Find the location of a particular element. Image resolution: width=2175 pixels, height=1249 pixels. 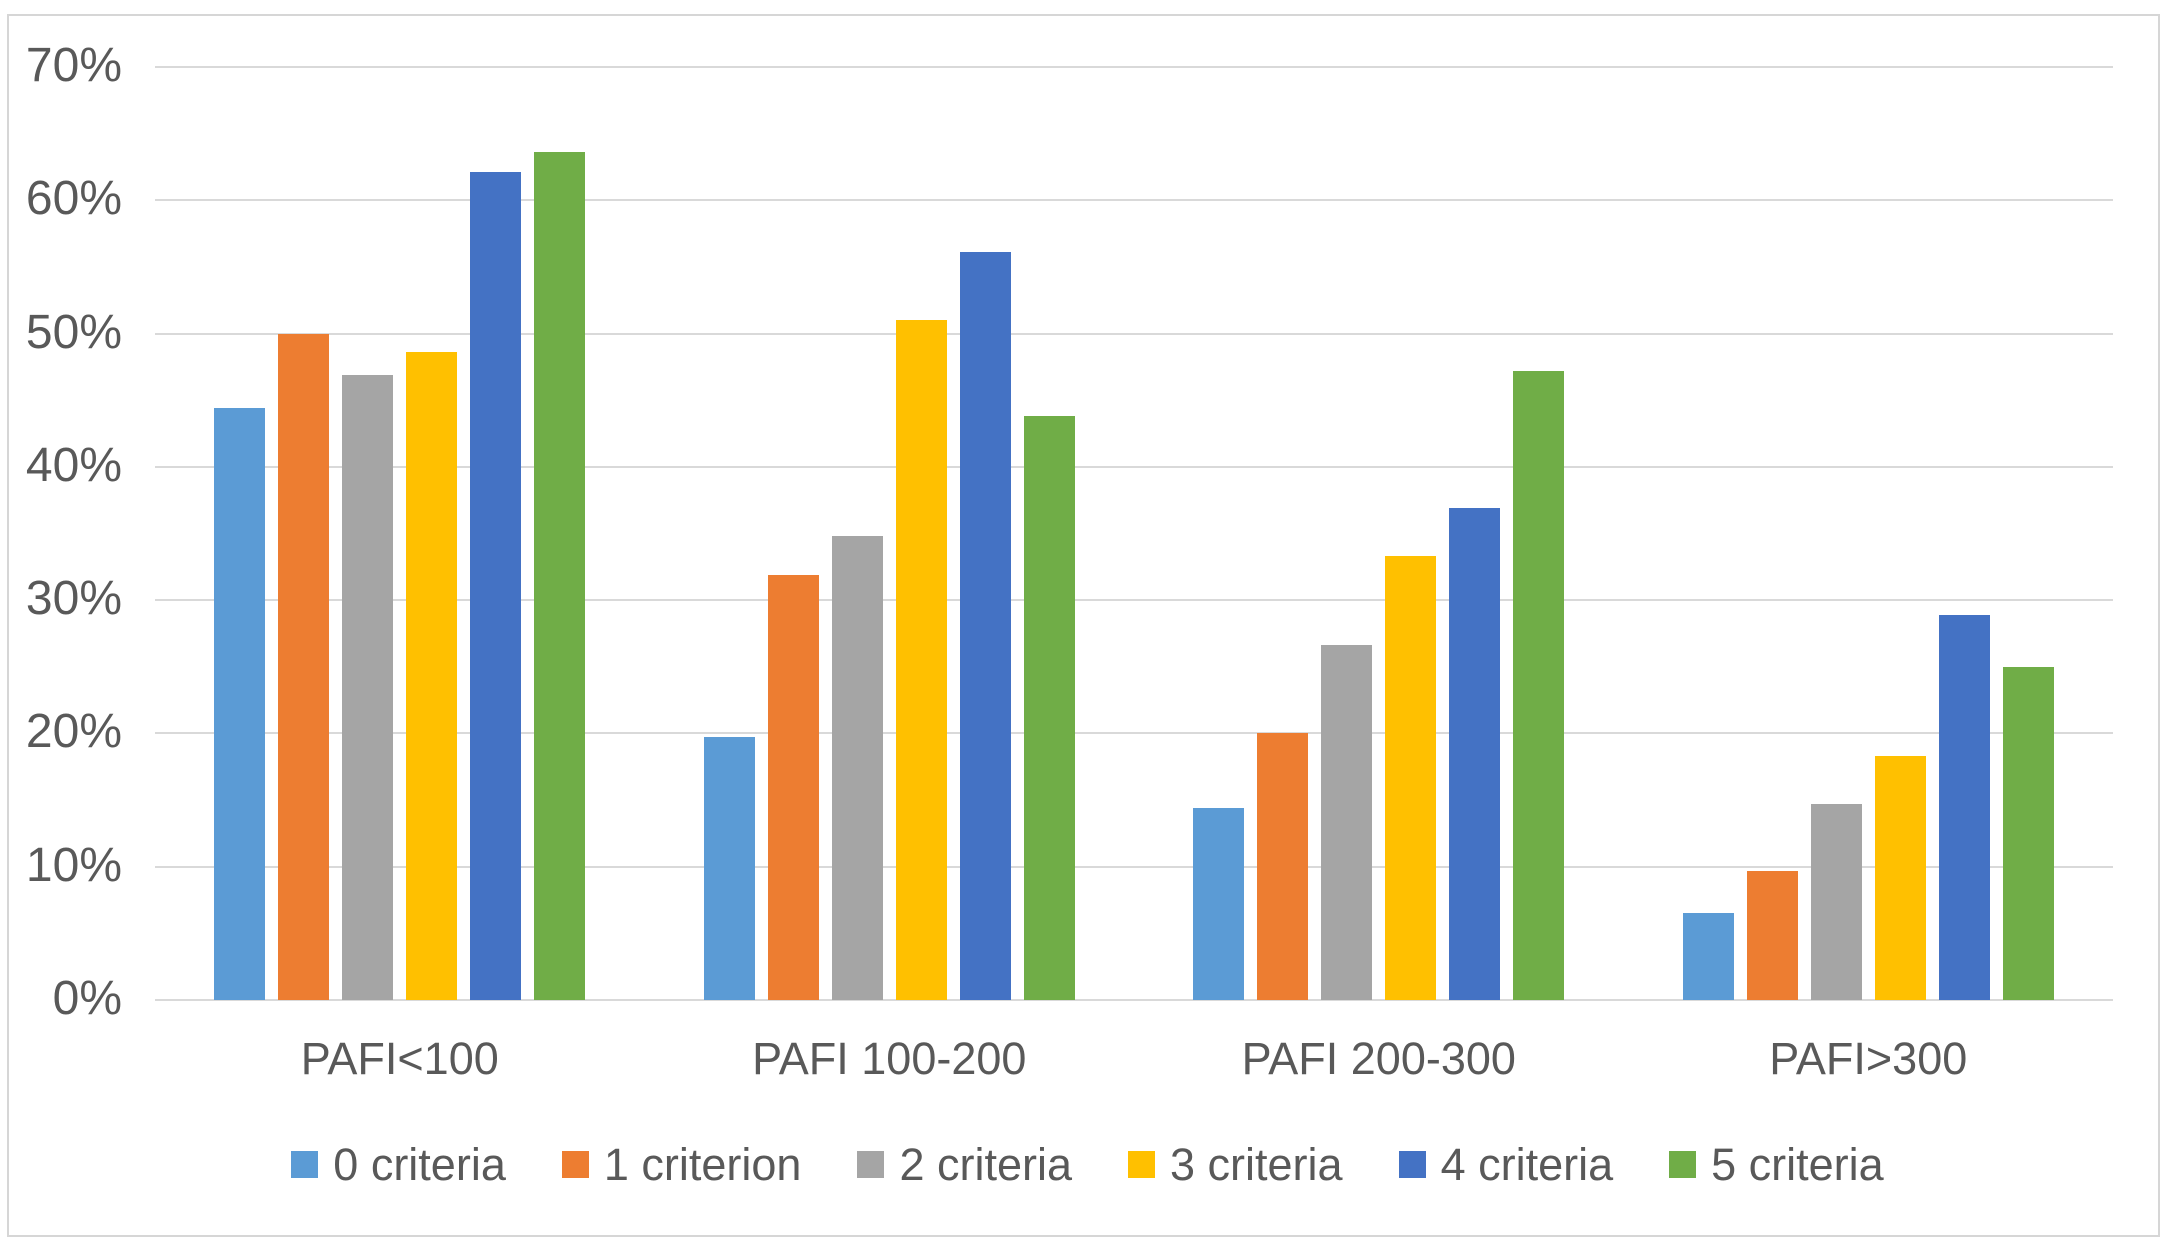

legend-item-1-criterion: 1 criterion is located at coordinates (681, 1164).